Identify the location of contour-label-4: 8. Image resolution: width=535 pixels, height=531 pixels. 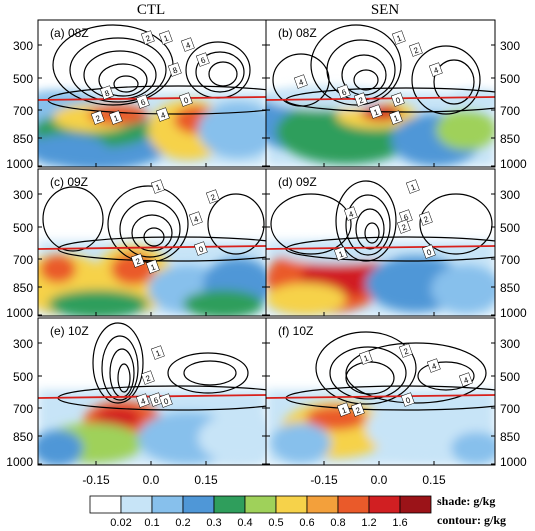
(174, 69).